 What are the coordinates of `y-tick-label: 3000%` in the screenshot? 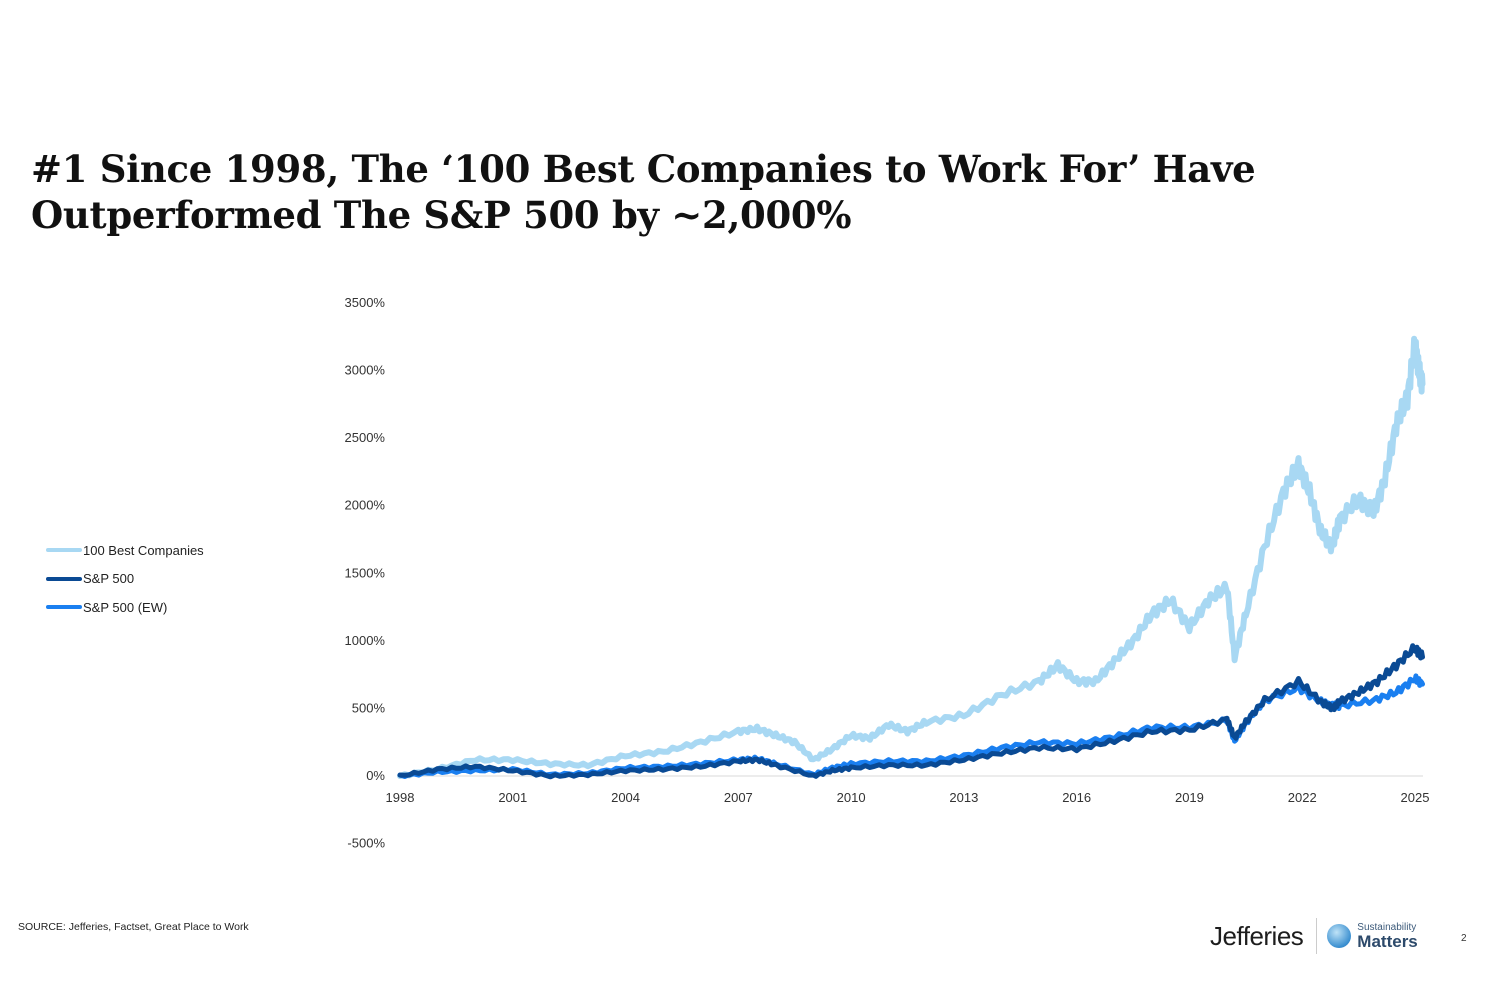 It's located at (365, 370).